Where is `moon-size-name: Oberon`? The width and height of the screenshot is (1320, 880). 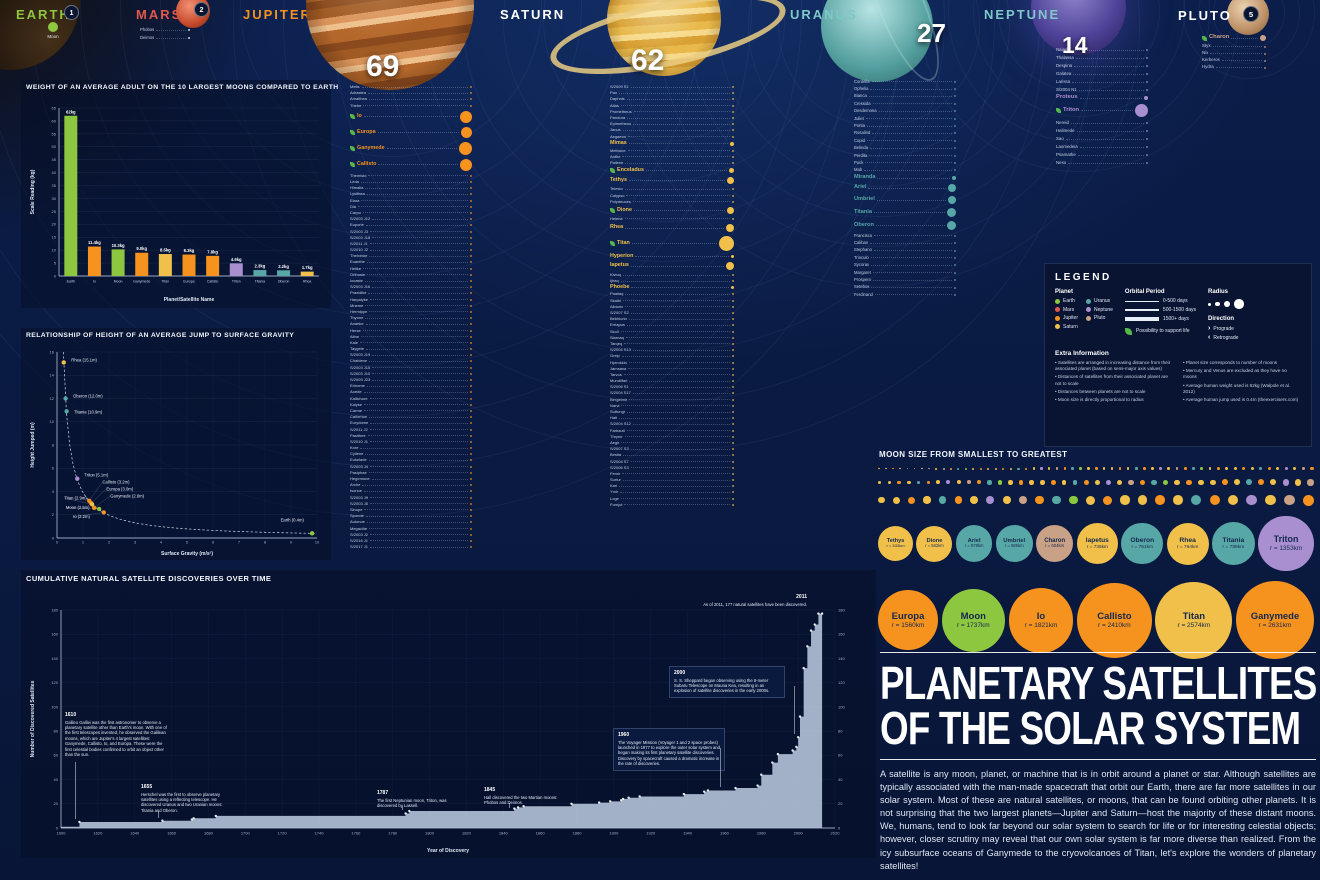
moon-size-name: Oberon is located at coordinates (1142, 541).